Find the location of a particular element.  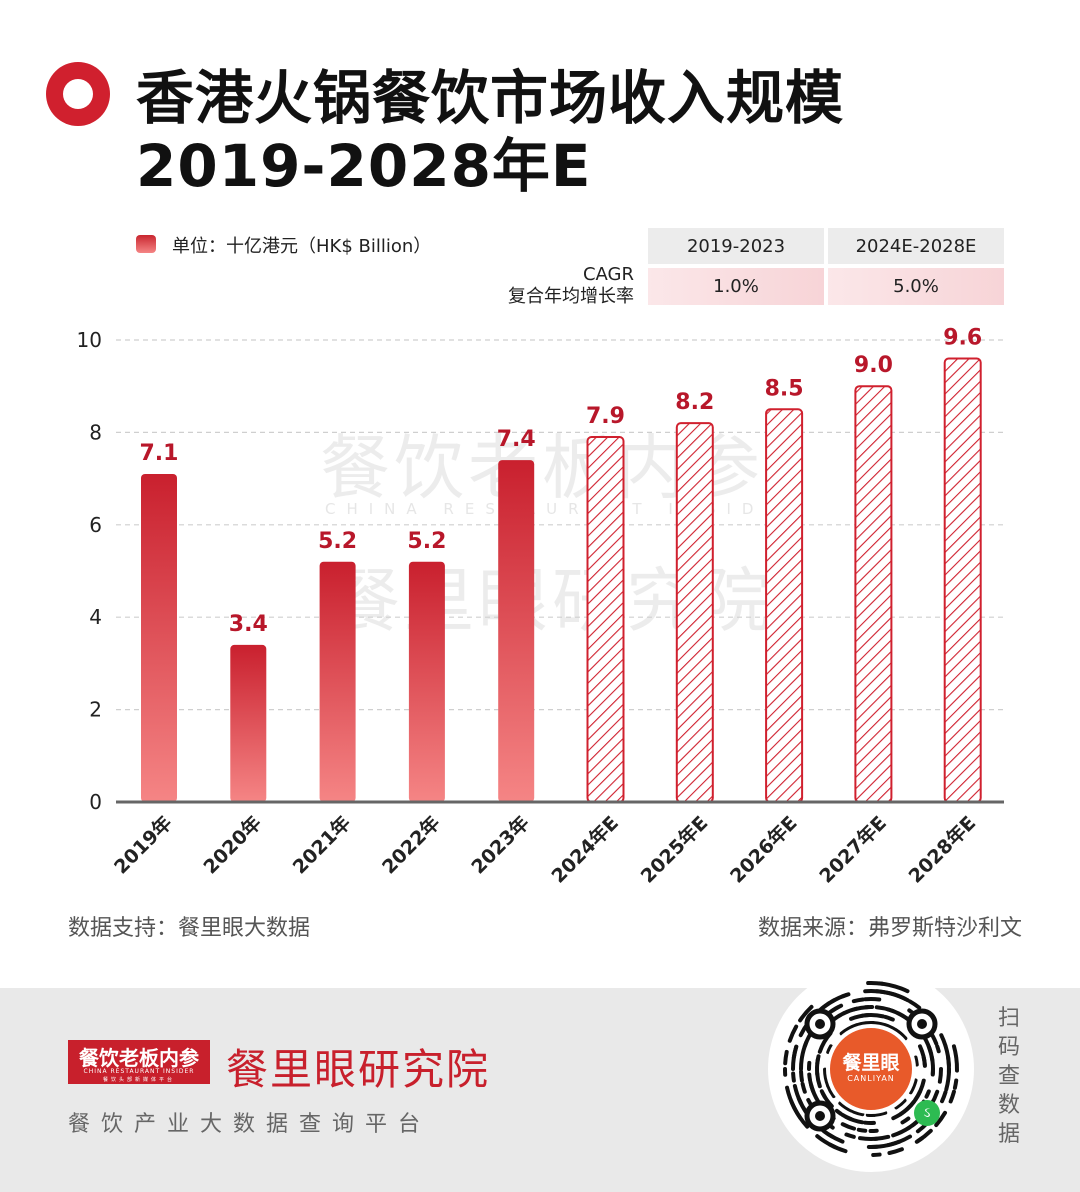

data-label: 8.5 is located at coordinates (784, 388).